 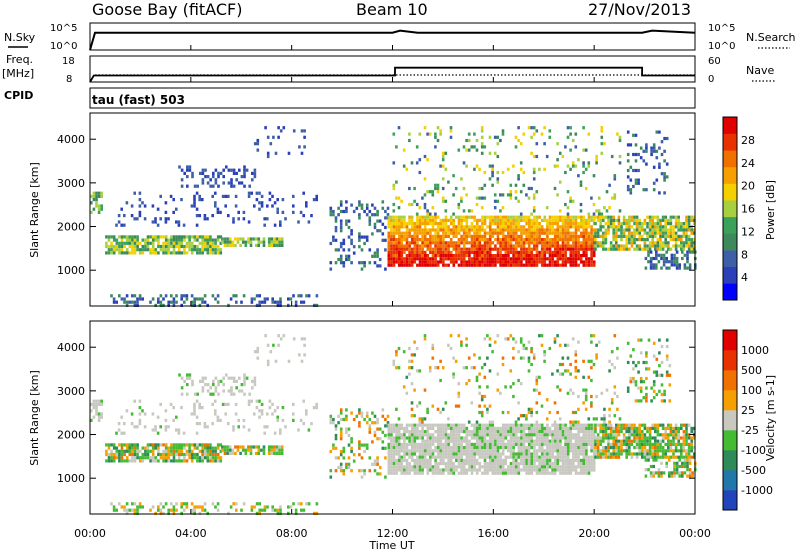 What do you see at coordinates (63, 28) in the screenshot?
I see `noise-left-tick-top: 10^5` at bounding box center [63, 28].